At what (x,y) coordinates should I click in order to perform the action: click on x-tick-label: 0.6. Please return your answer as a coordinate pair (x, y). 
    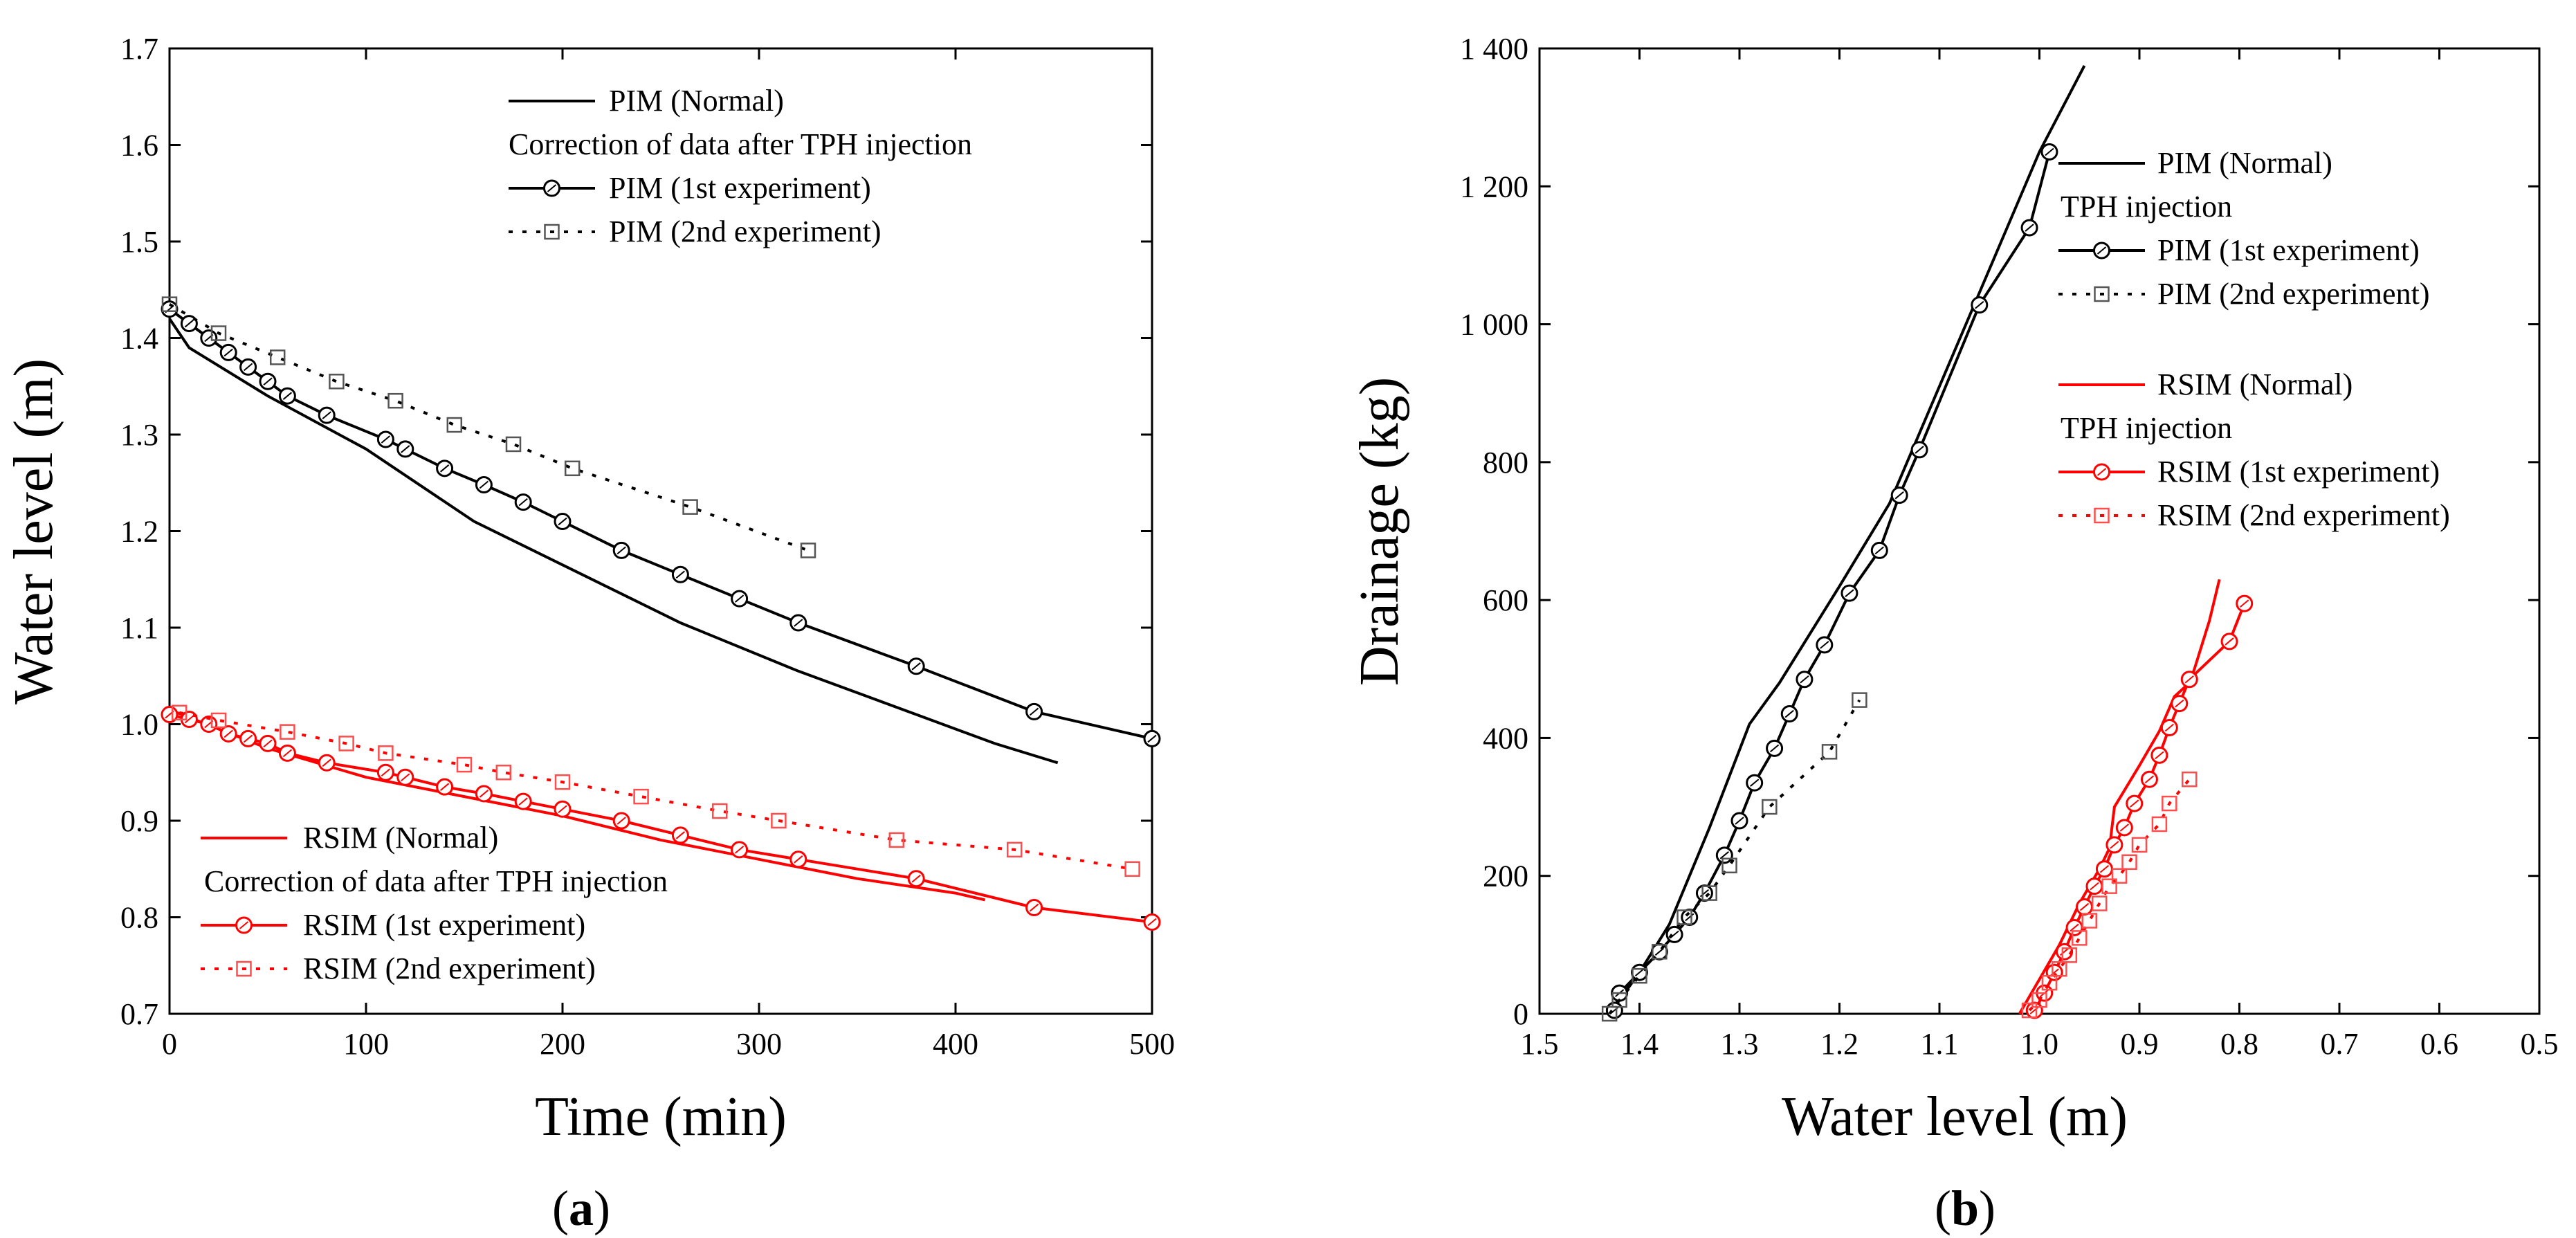
    Looking at the image, I should click on (2439, 1044).